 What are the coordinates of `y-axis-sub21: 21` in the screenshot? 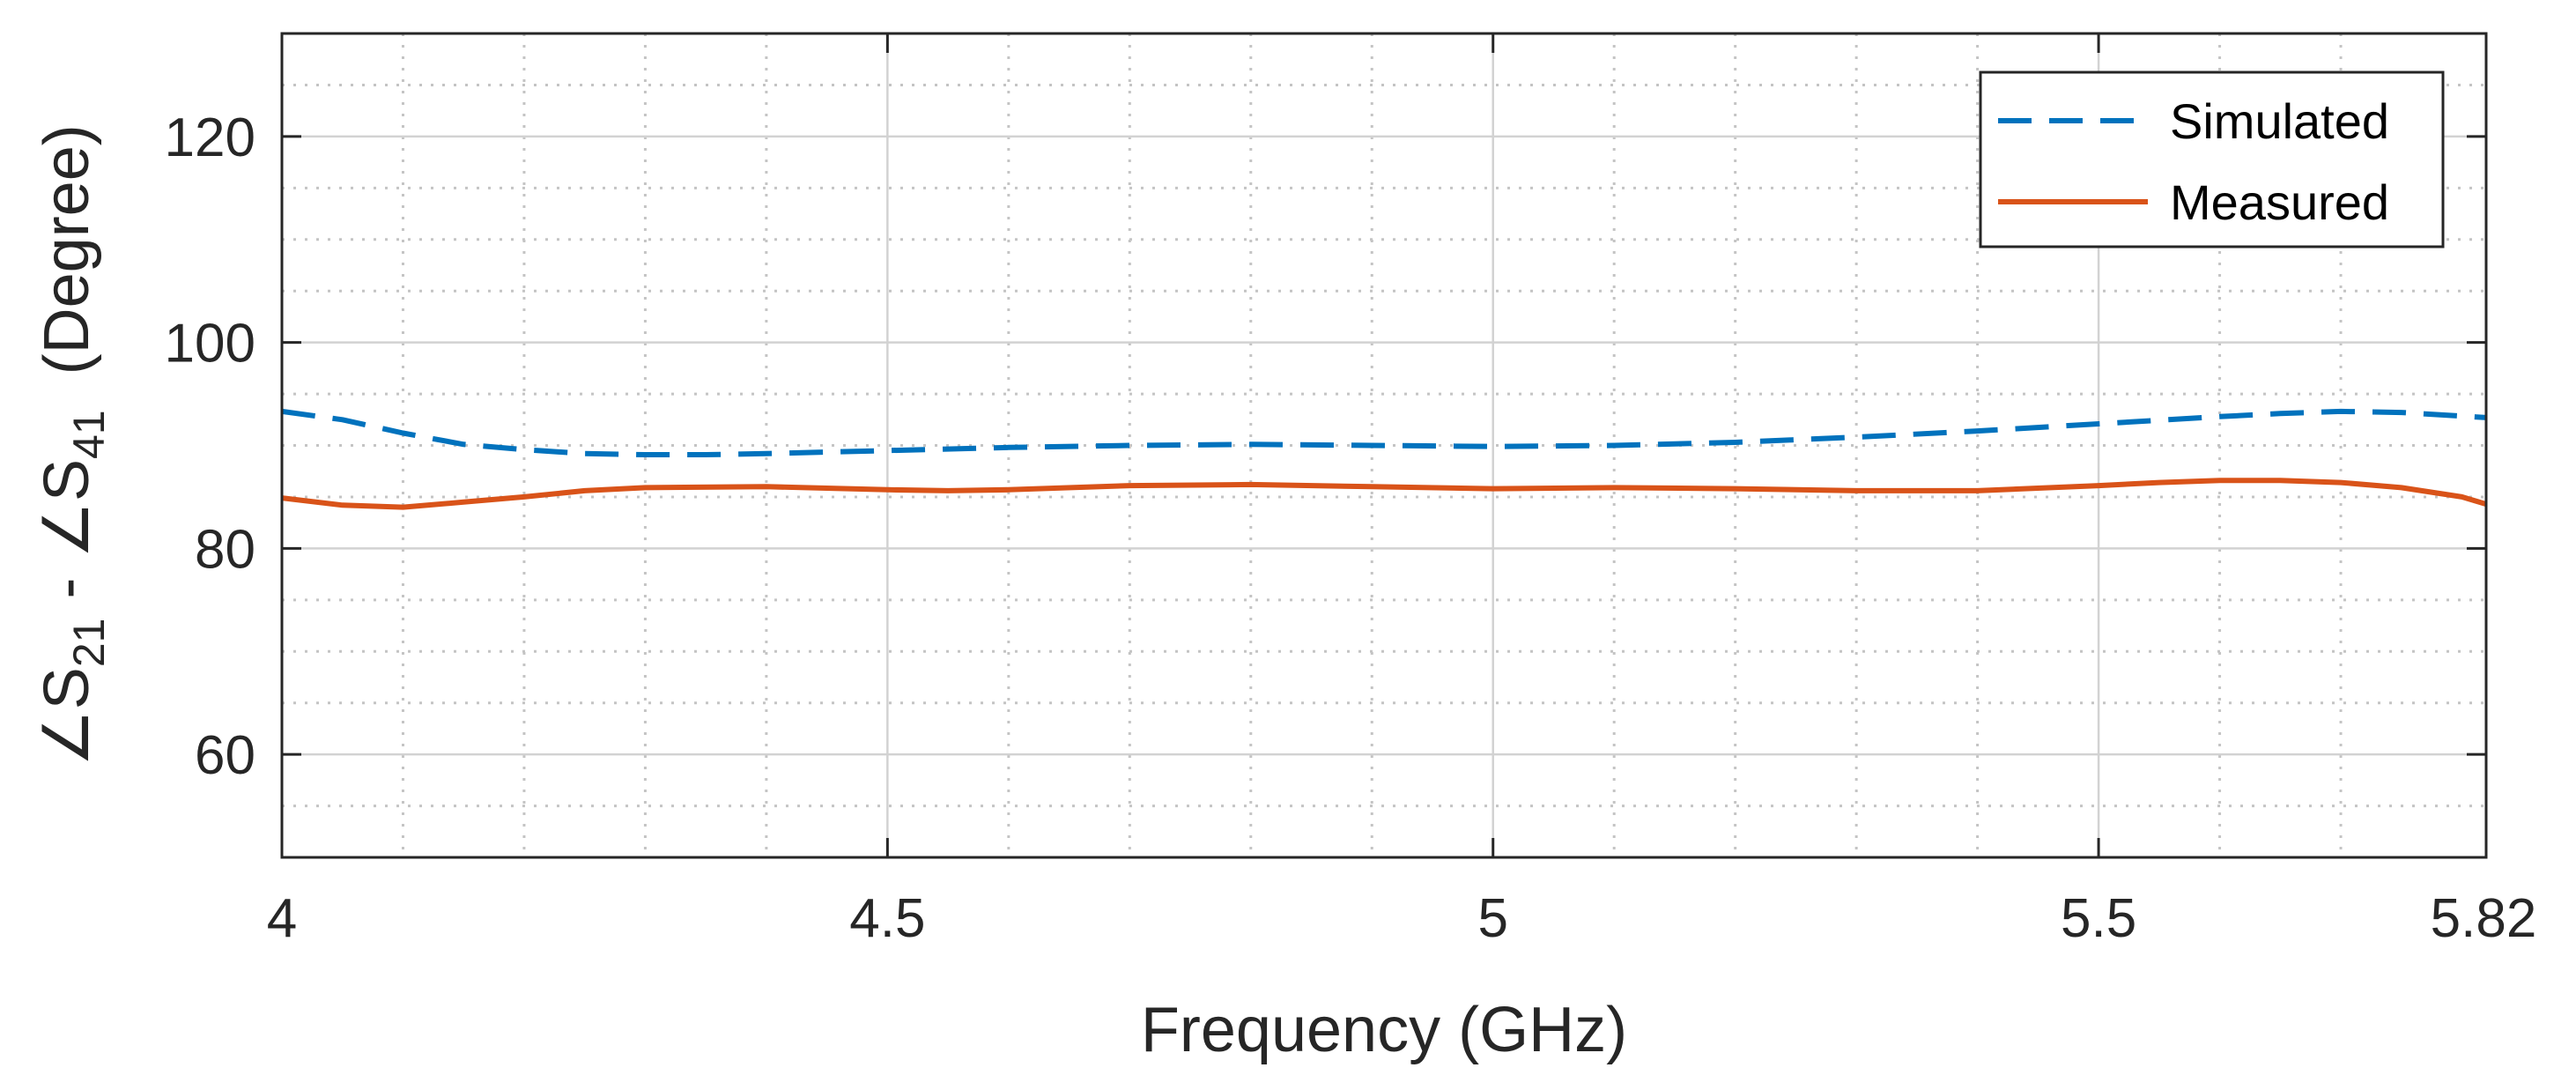 It's located at (89, 643).